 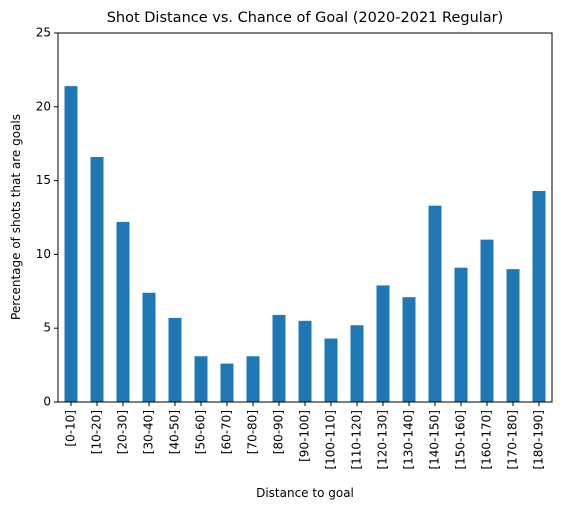 I want to click on x-tick-label: [90-100], so click(x=305, y=436).